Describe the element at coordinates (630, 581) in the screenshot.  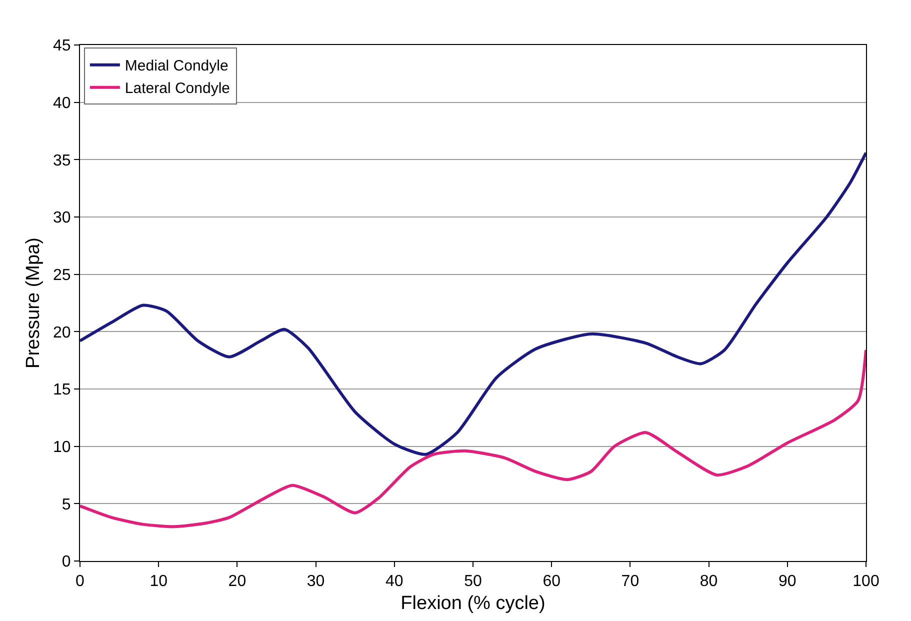
I see `x-tick-label: 70` at that location.